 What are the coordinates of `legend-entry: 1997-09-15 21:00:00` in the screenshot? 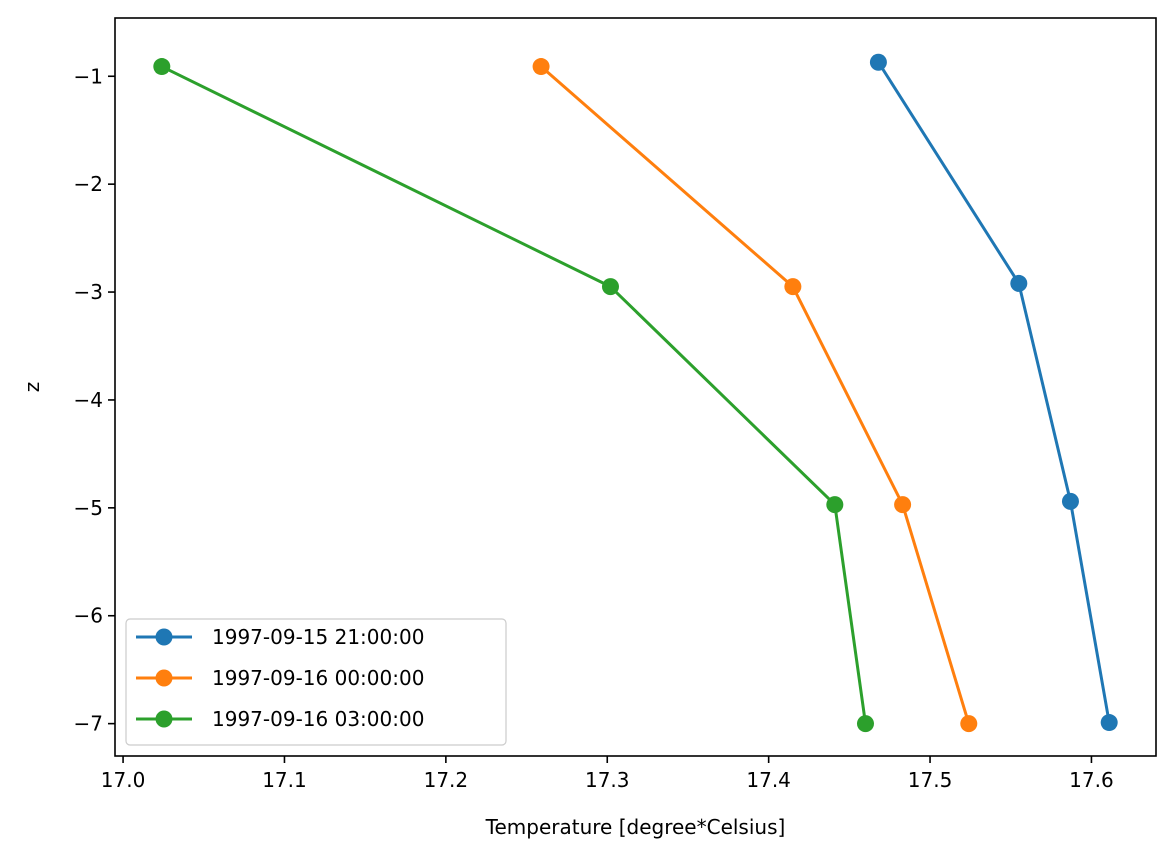 It's located at (280, 637).